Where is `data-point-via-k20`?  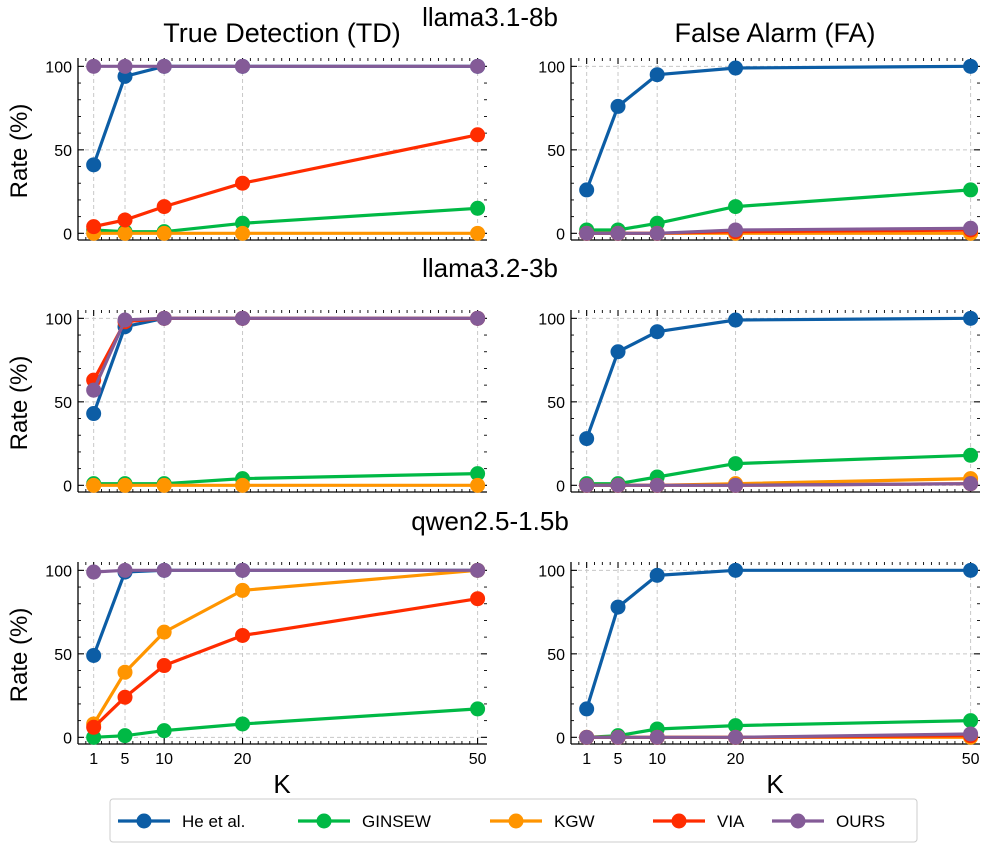
data-point-via-k20 is located at coordinates (243, 635).